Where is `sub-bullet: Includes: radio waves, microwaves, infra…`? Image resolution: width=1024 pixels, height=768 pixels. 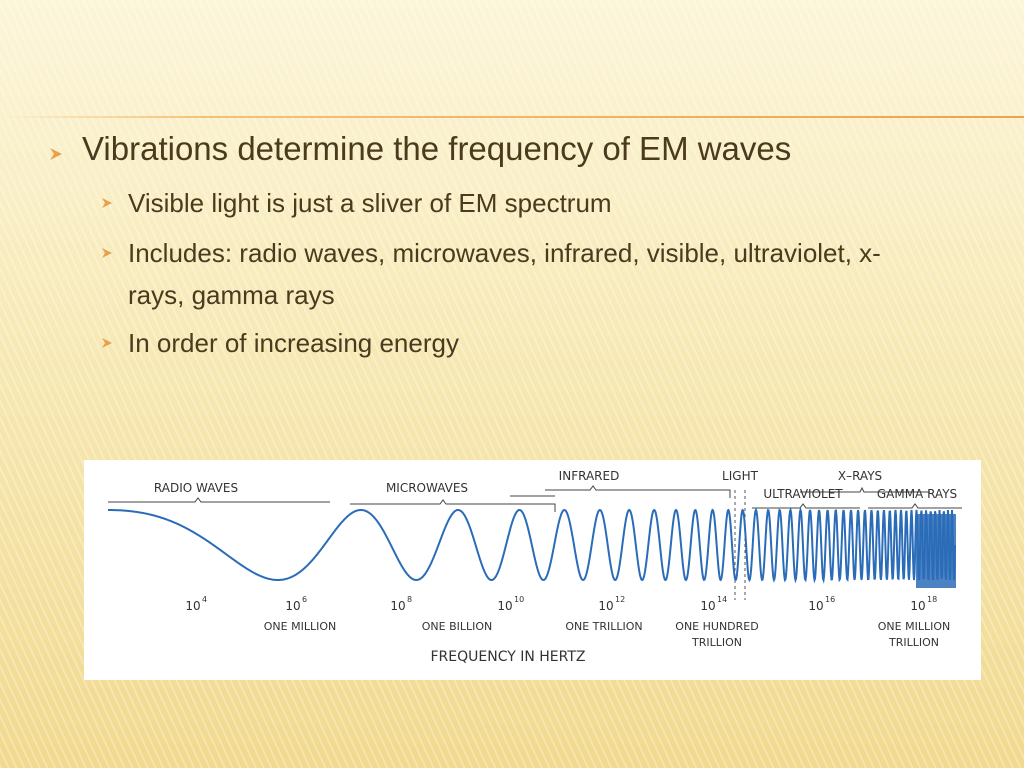 sub-bullet: Includes: radio waves, microwaves, infra… is located at coordinates (504, 274).